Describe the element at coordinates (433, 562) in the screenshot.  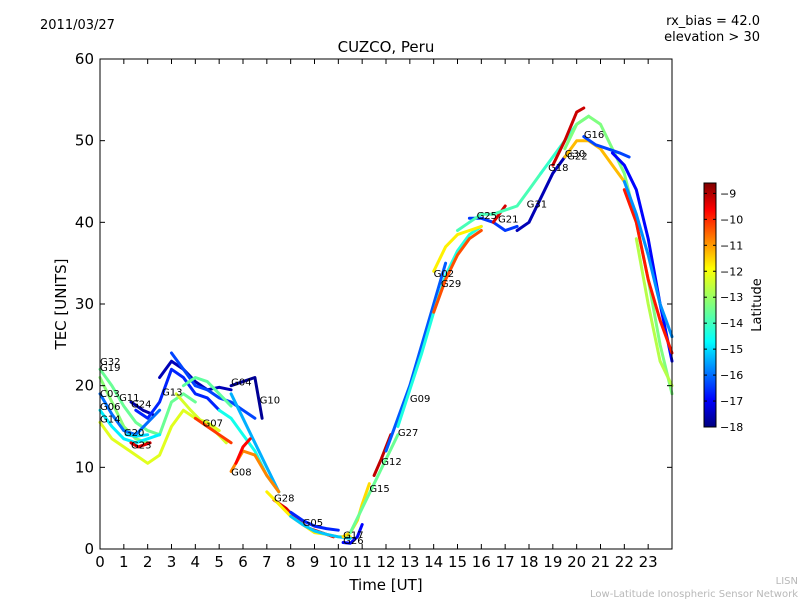
I see `x-tick-label: 14` at that location.